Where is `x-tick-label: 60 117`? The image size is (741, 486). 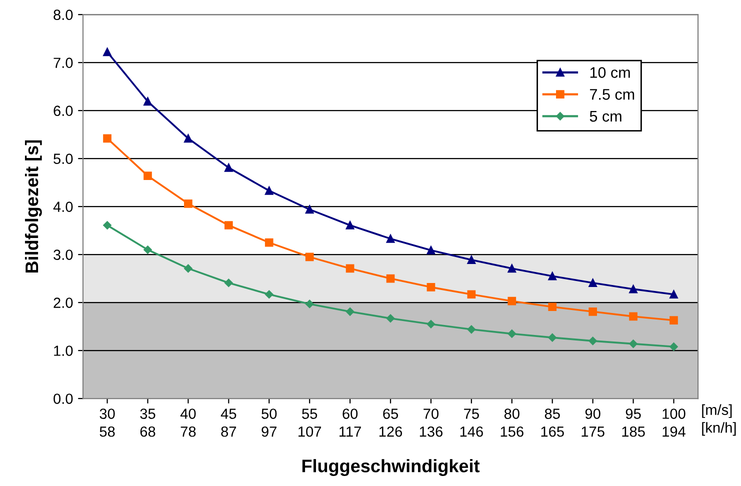
x-tick-label: 60 117 is located at coordinates (350, 422).